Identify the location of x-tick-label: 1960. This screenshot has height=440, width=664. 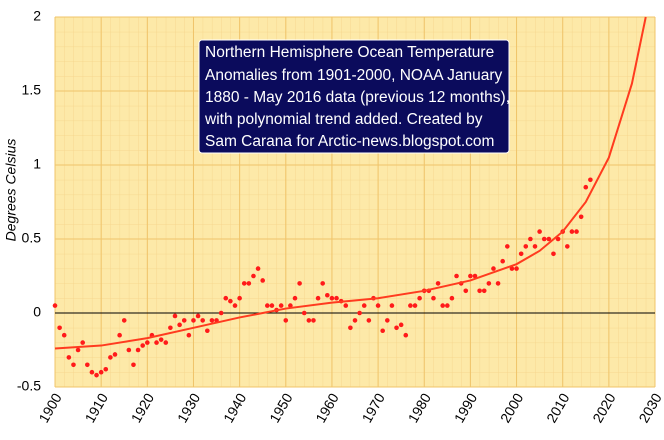
(327, 407).